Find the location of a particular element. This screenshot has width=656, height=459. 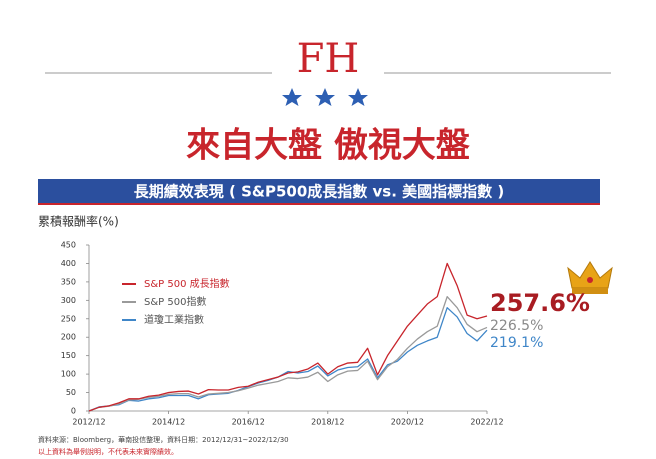

y-tick-label: 200 is located at coordinates (68, 337).